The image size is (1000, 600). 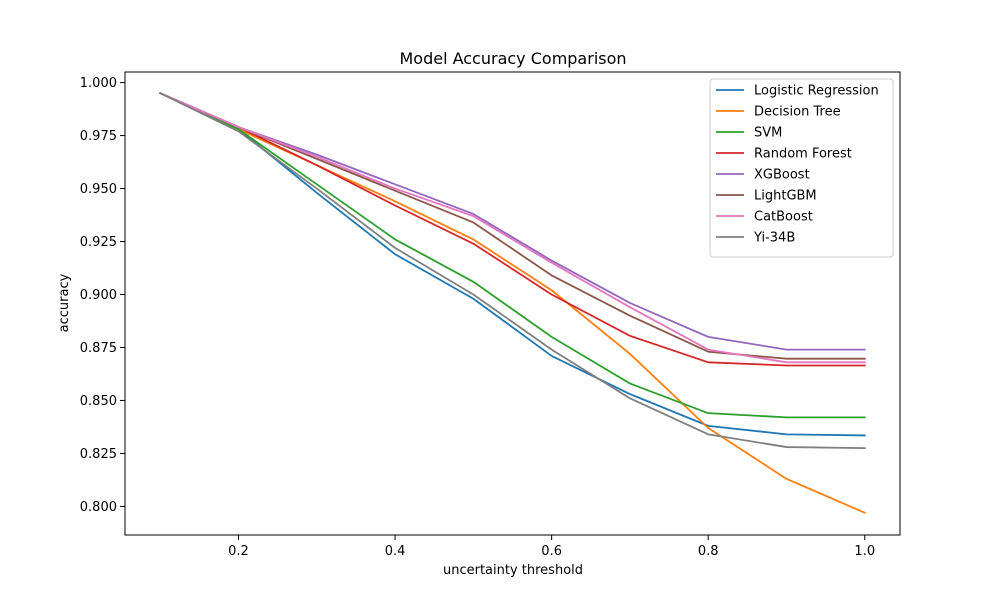 I want to click on x-tick-label: 1.0, so click(x=864, y=551).